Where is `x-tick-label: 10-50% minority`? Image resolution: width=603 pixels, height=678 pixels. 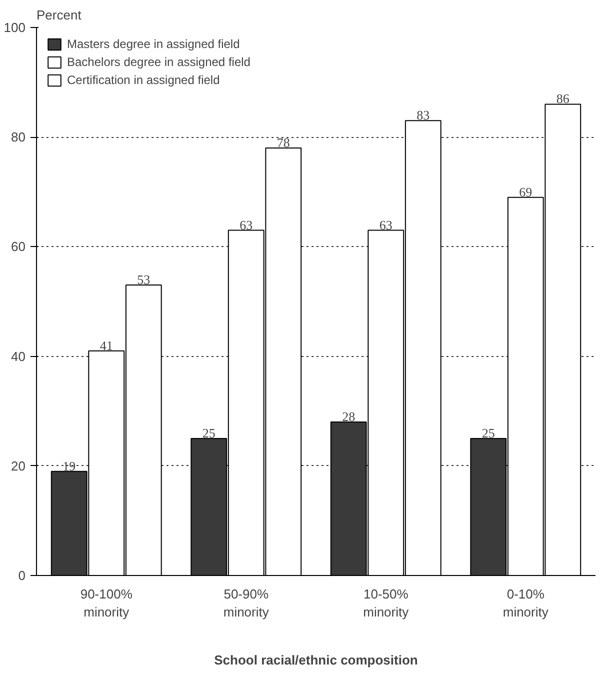 x-tick-label: 10-50% minority is located at coordinates (386, 603).